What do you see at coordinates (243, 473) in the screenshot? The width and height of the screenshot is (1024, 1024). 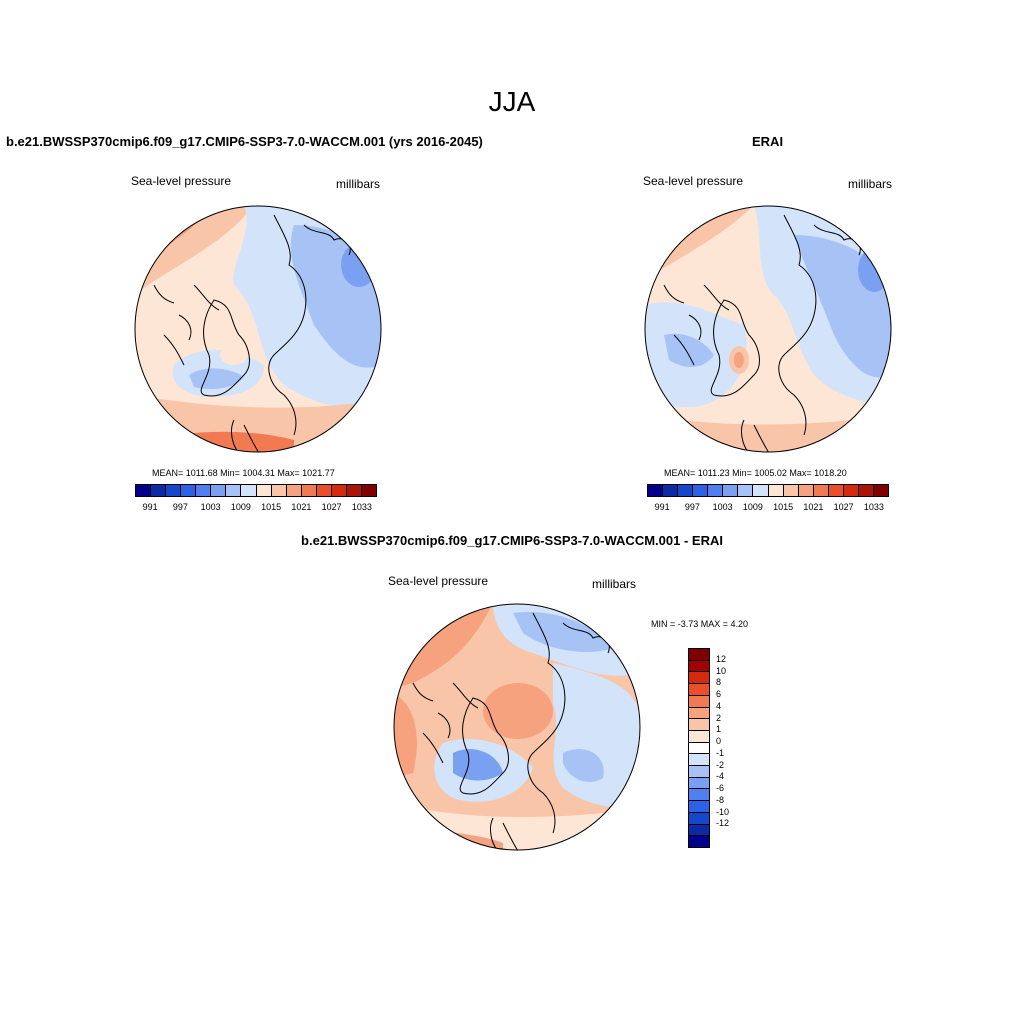 I see `model-stats: MEAN= 1011.68 Min= 1004.31 Max= 1021.77` at bounding box center [243, 473].